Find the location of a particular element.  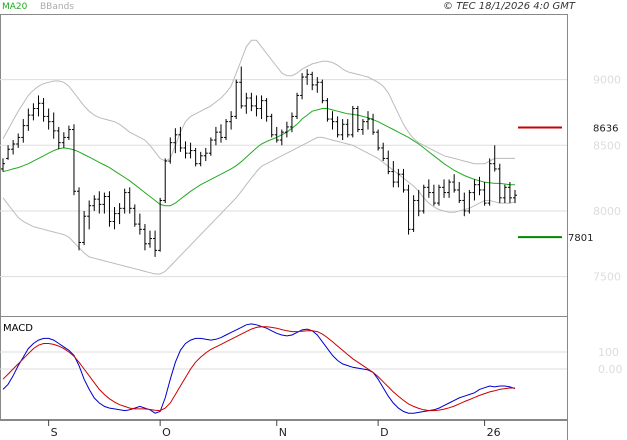

x-tick-label: N is located at coordinates (283, 432).